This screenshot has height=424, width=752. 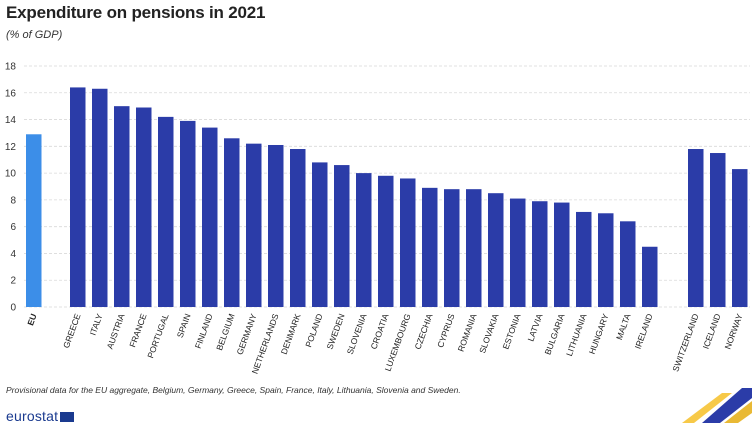 I want to click on bar-denmark, so click(x=298, y=228).